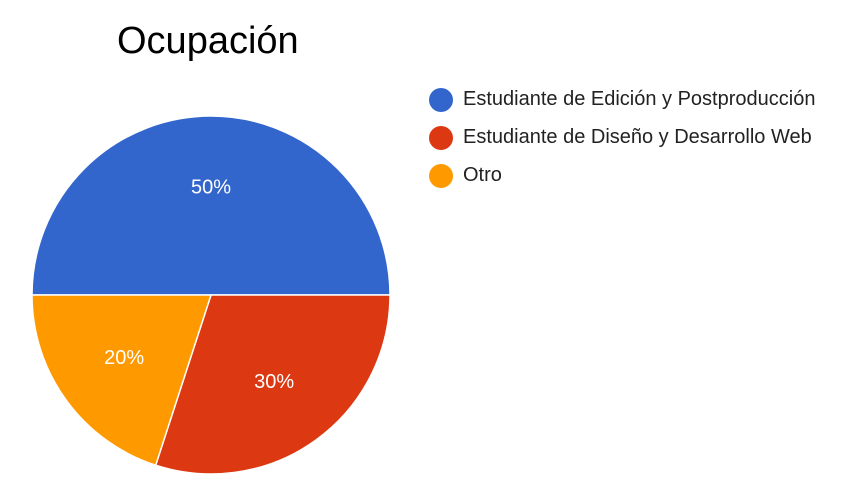  Describe the element at coordinates (122, 380) in the screenshot. I see `pie-slice-otro` at that location.